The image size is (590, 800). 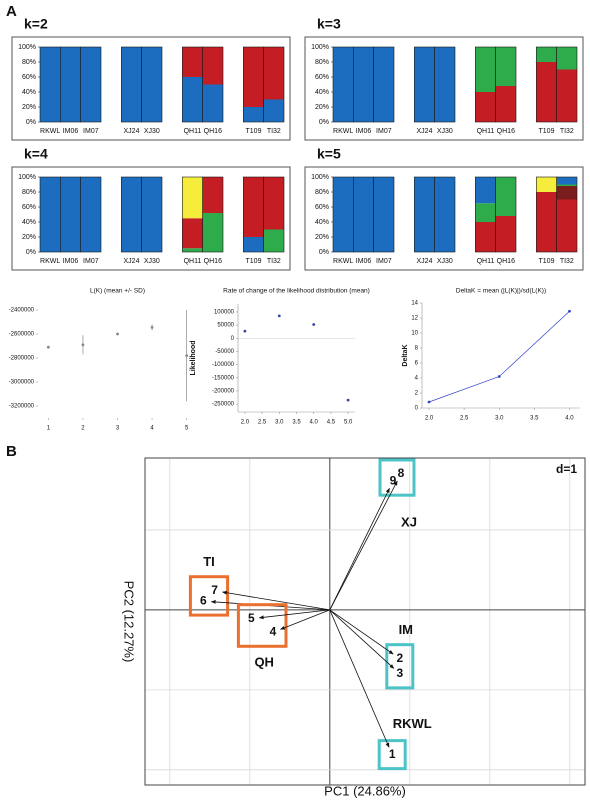 What do you see at coordinates (22, 311) in the screenshot?
I see `y-tick-label: -2400000` at bounding box center [22, 311].